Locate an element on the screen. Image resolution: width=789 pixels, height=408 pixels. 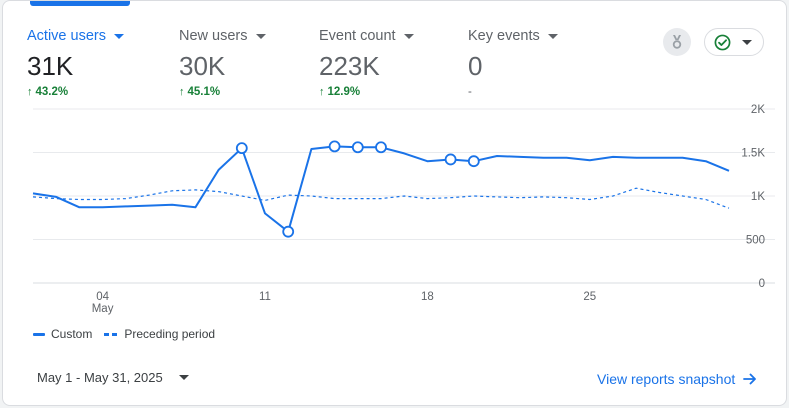
metric-label: Active users is located at coordinates (66, 36).